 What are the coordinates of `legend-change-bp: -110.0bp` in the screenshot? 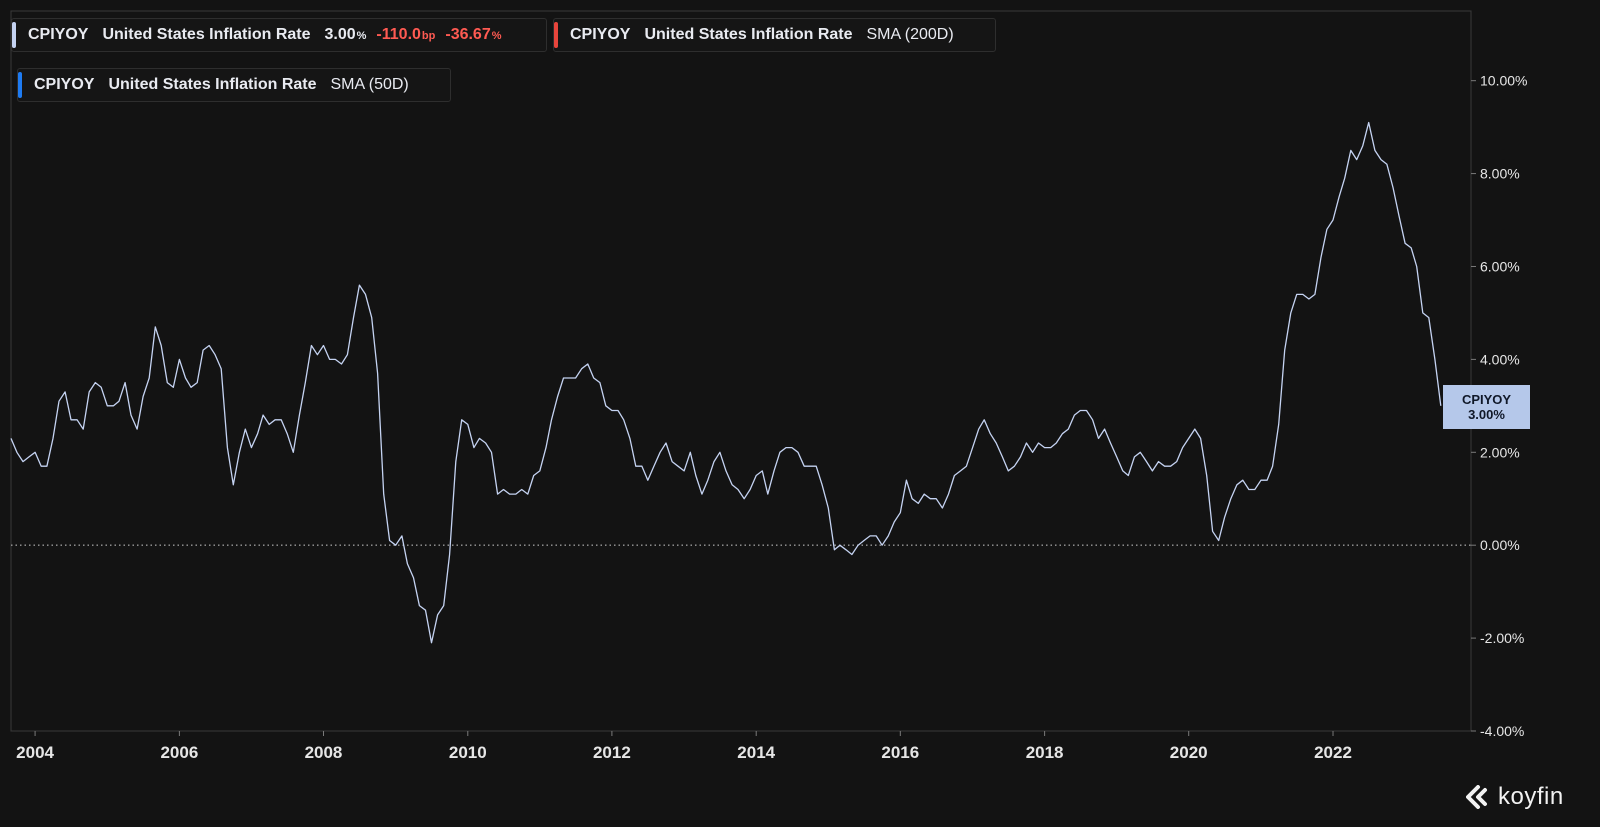 It's located at (406, 34).